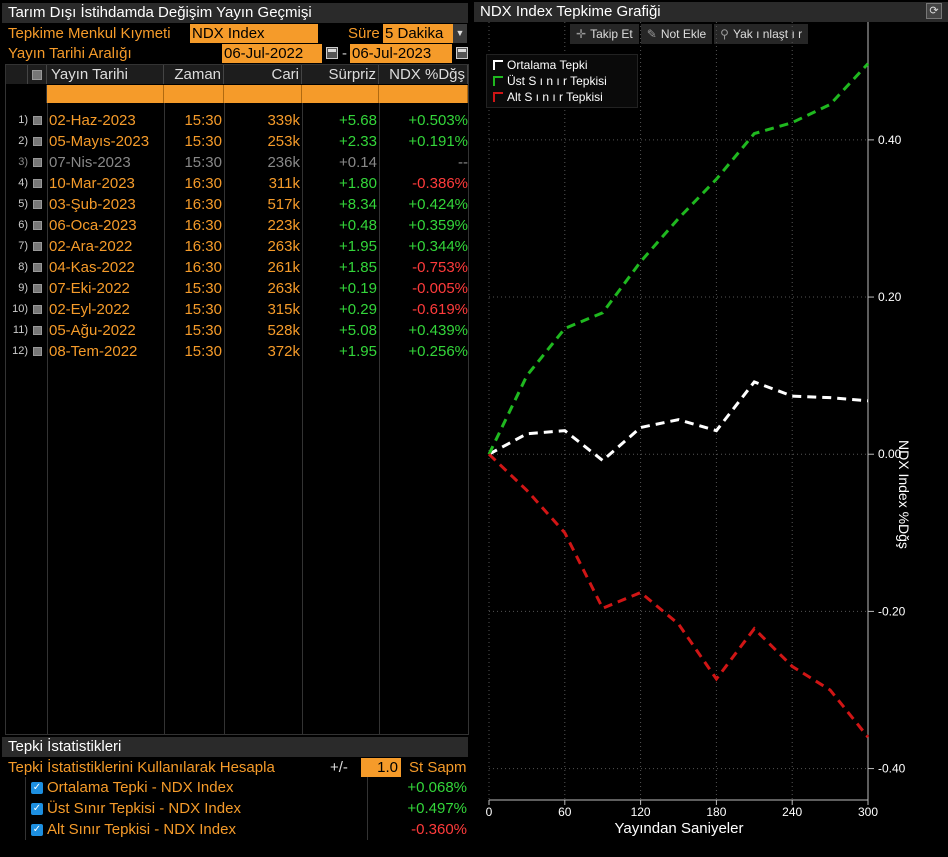  What do you see at coordinates (438, 120) in the screenshot?
I see `change-value: +0.503%` at bounding box center [438, 120].